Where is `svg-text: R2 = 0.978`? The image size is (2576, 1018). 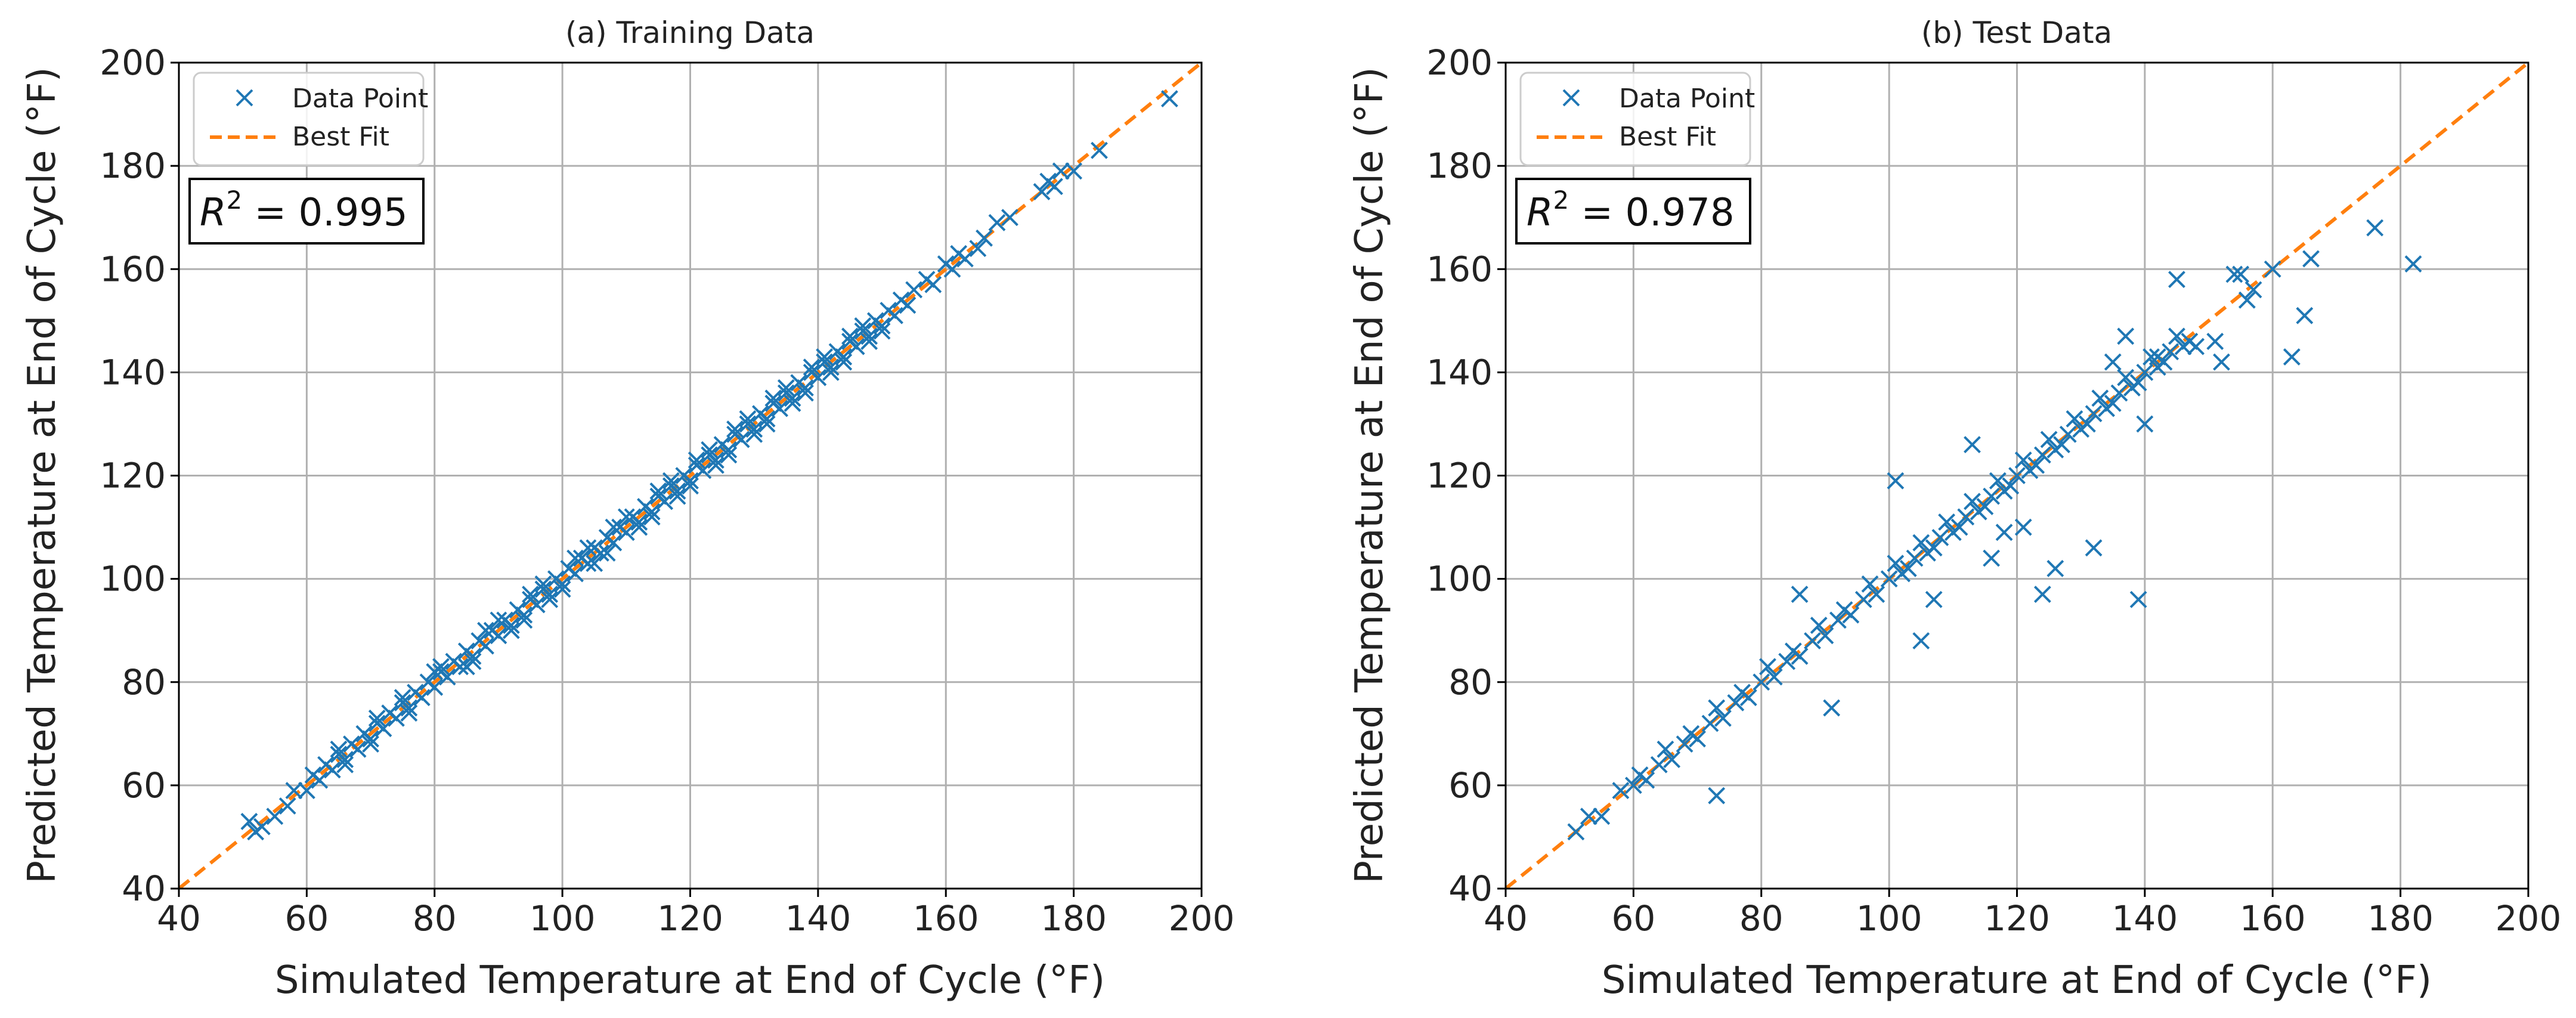
svg-text: R2 = 0.978 is located at coordinates (1631, 210).